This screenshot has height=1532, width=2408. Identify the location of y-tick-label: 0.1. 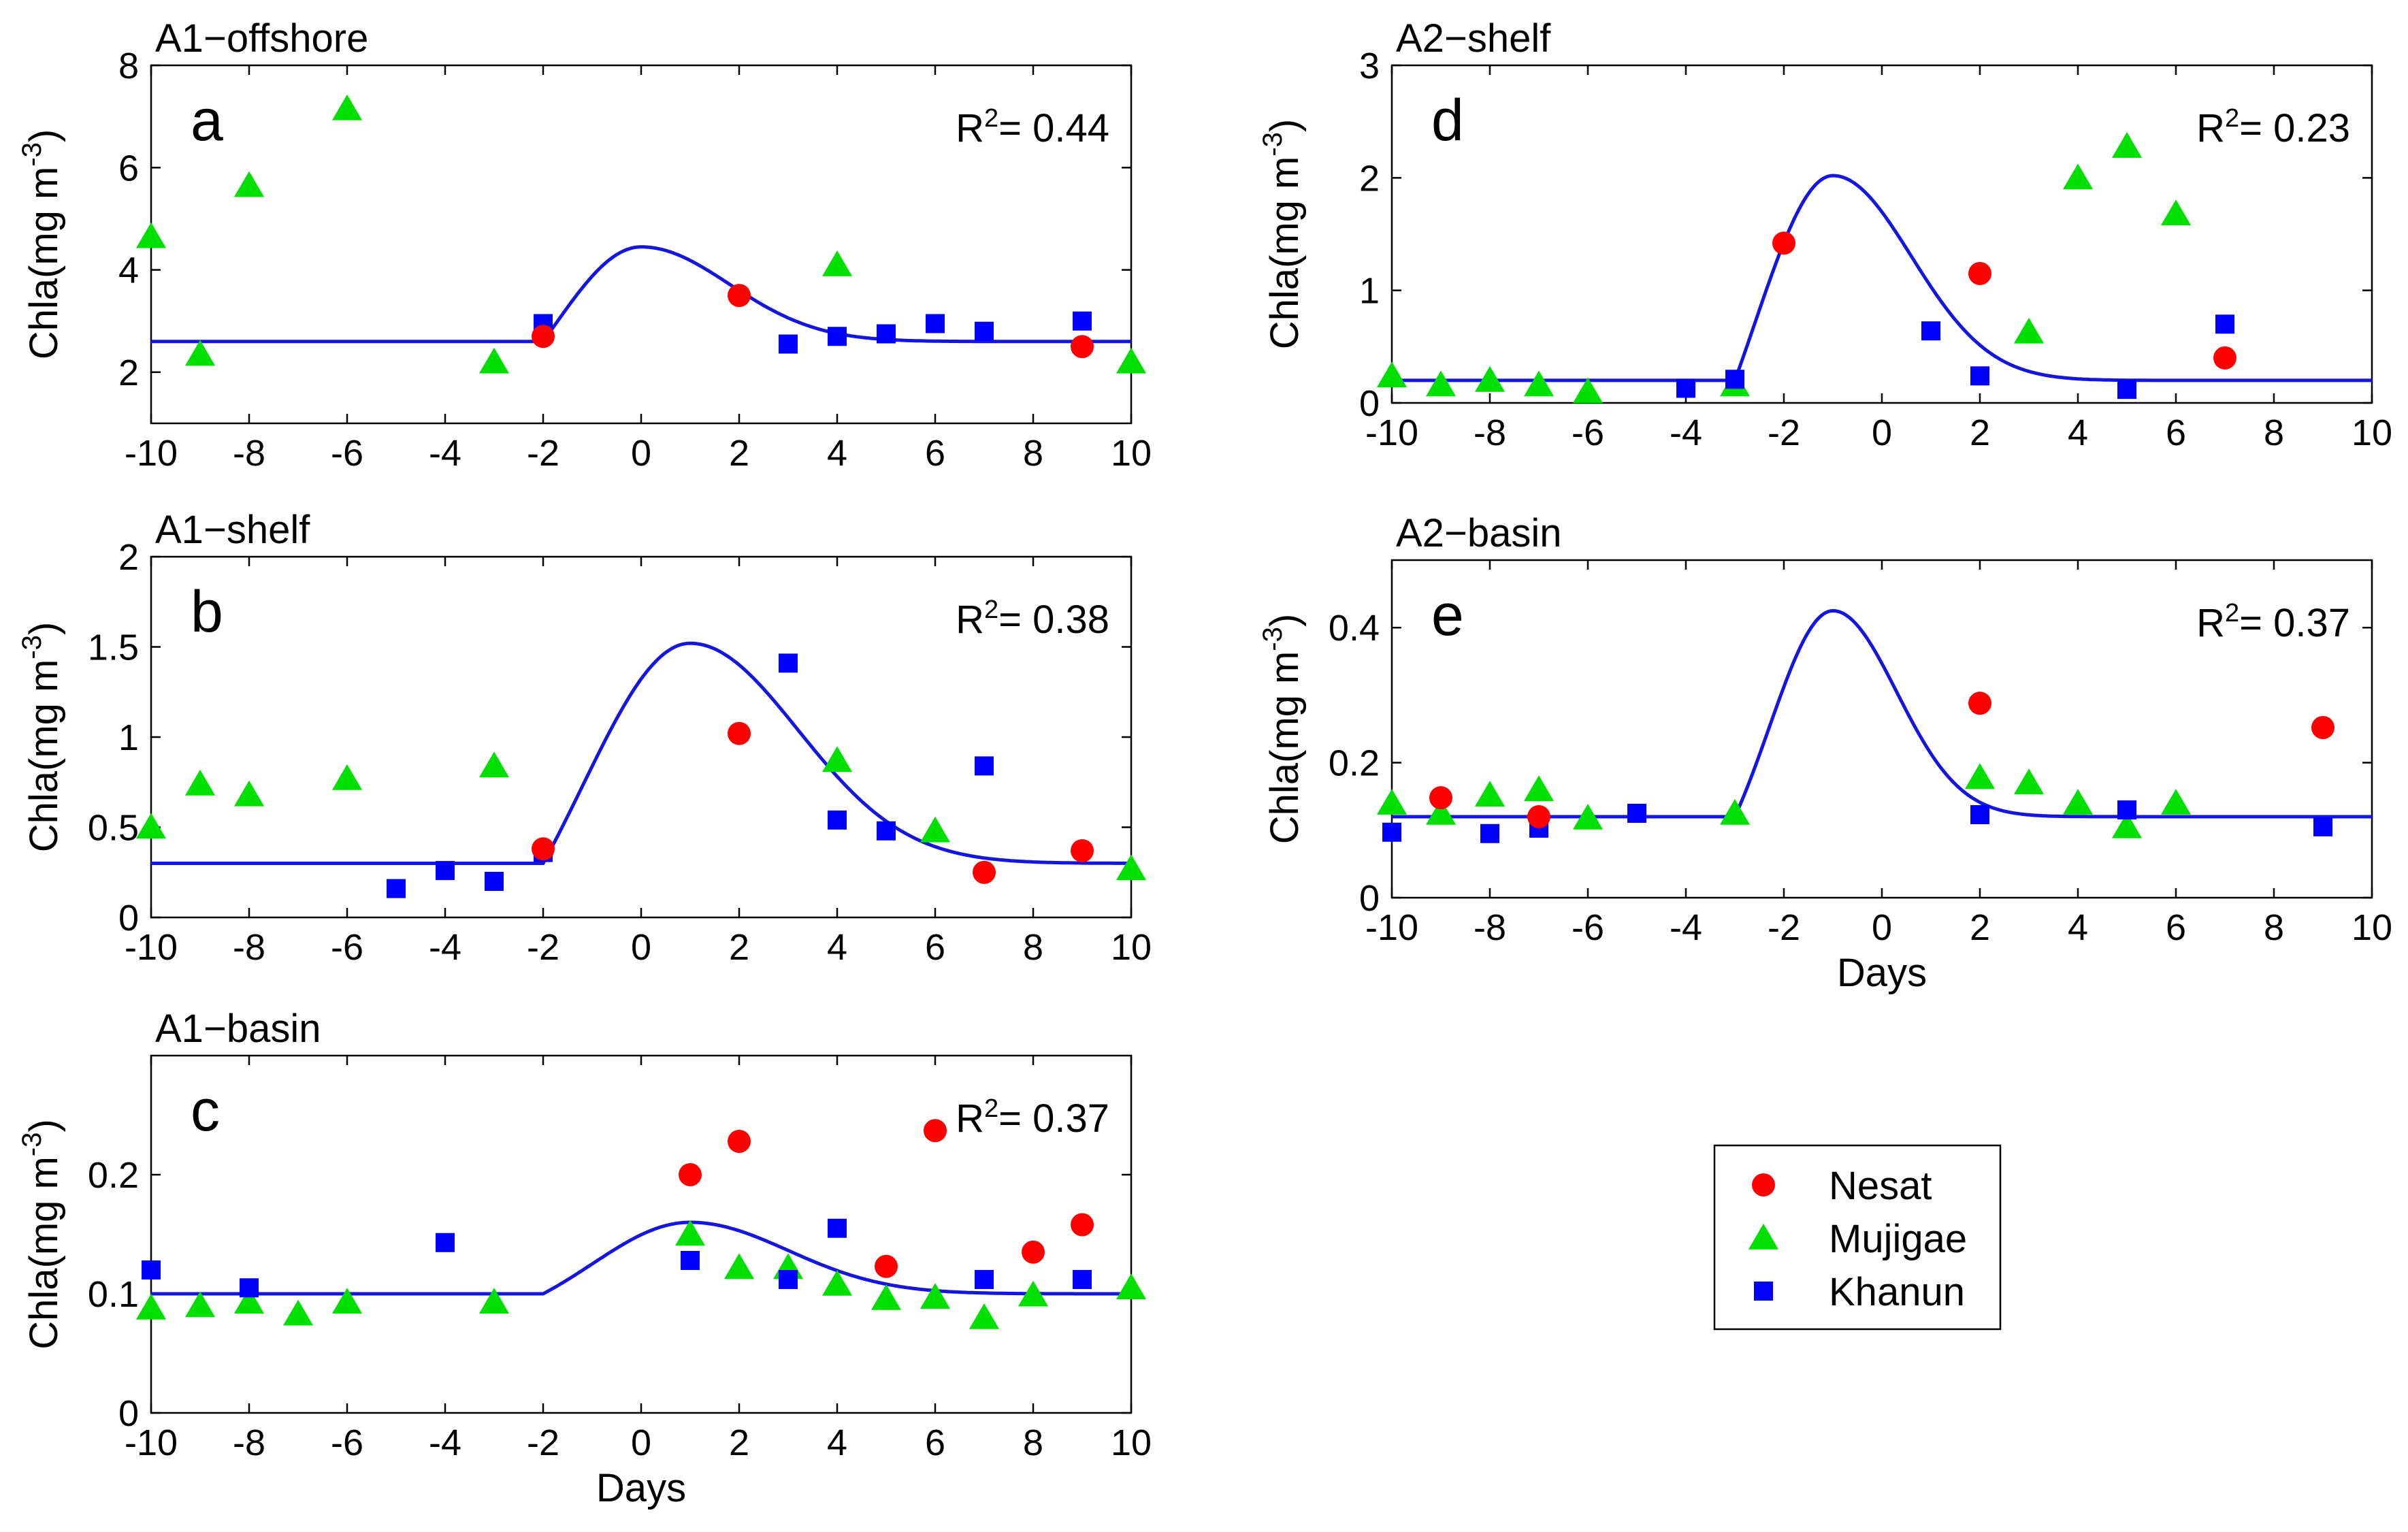
(114, 1294).